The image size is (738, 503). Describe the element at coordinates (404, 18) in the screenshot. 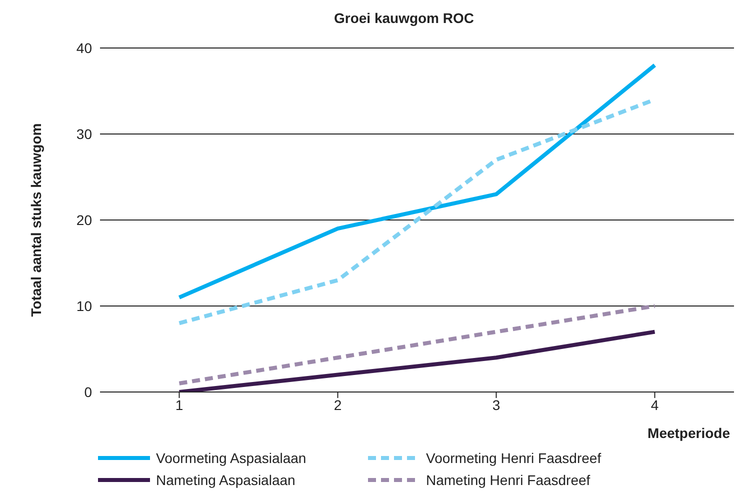

I see `chart-title: Groei kauwgom ROC` at that location.